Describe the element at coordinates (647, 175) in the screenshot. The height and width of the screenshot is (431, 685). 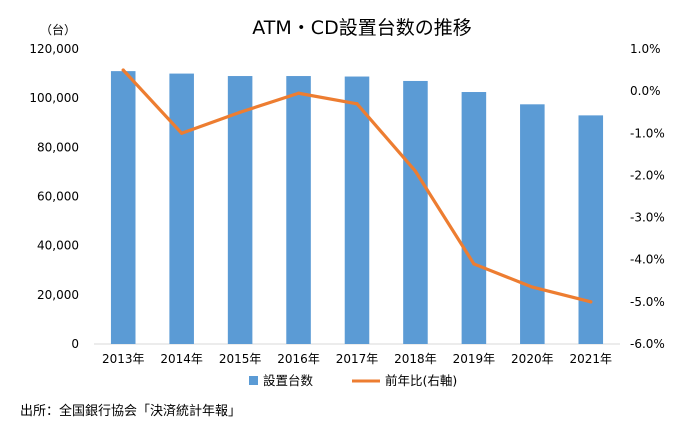
I see `right-axis-tick-label: -2.0%` at that location.